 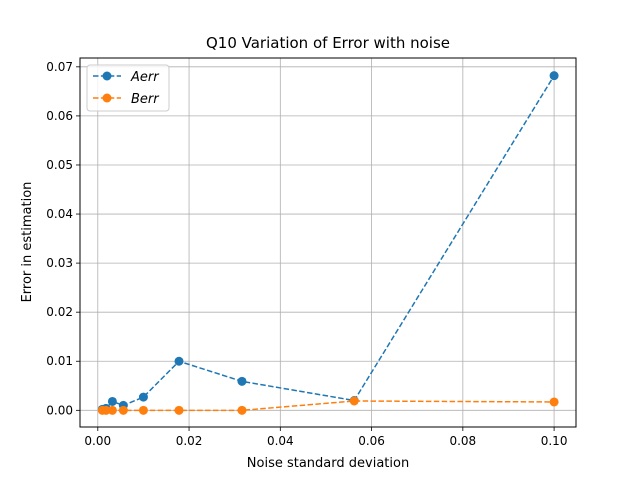 What do you see at coordinates (27, 242) in the screenshot?
I see `y-axis-label: Error in estimation` at bounding box center [27, 242].